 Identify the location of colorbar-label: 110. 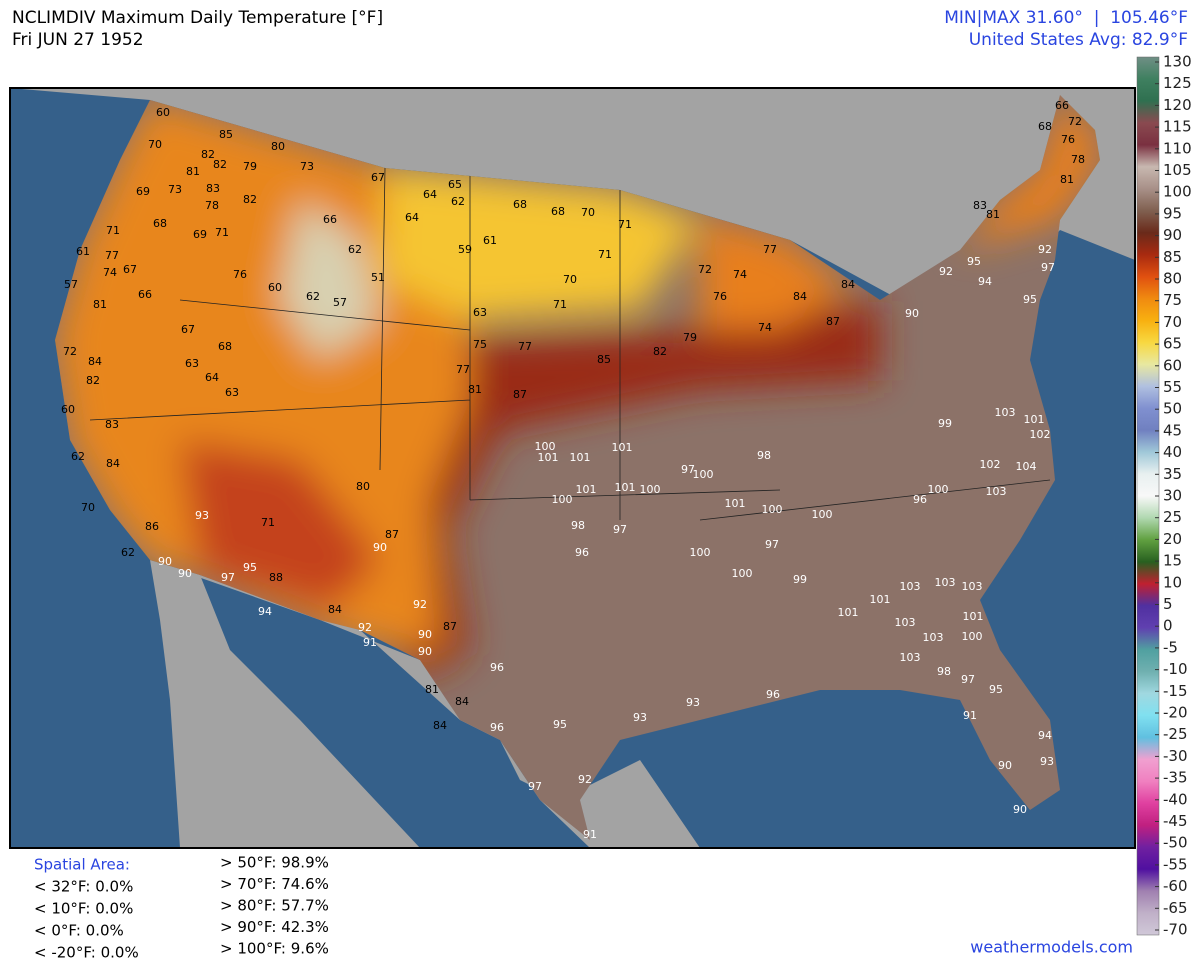
(1177, 148).